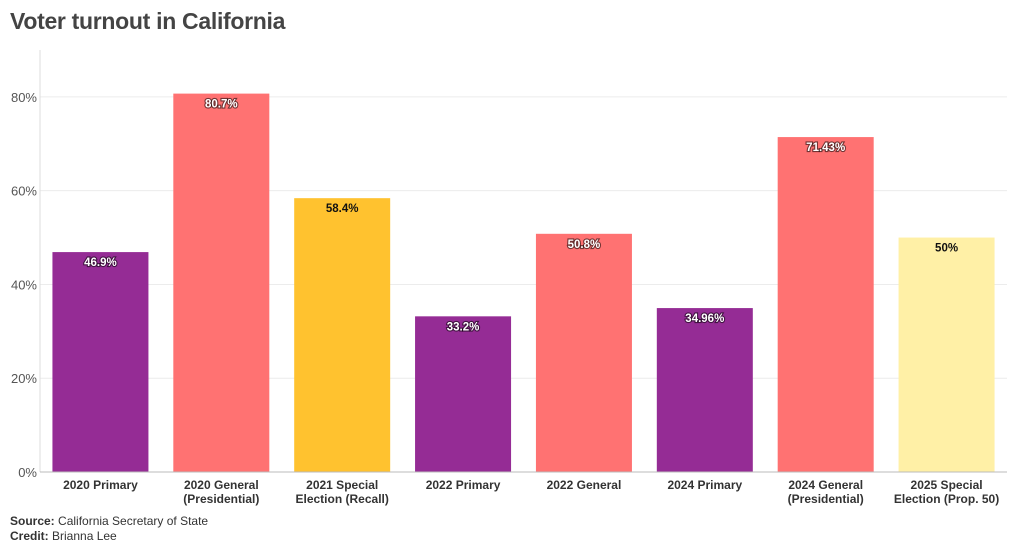  Describe the element at coordinates (704, 319) in the screenshot. I see `data-label: 34.96%` at that location.